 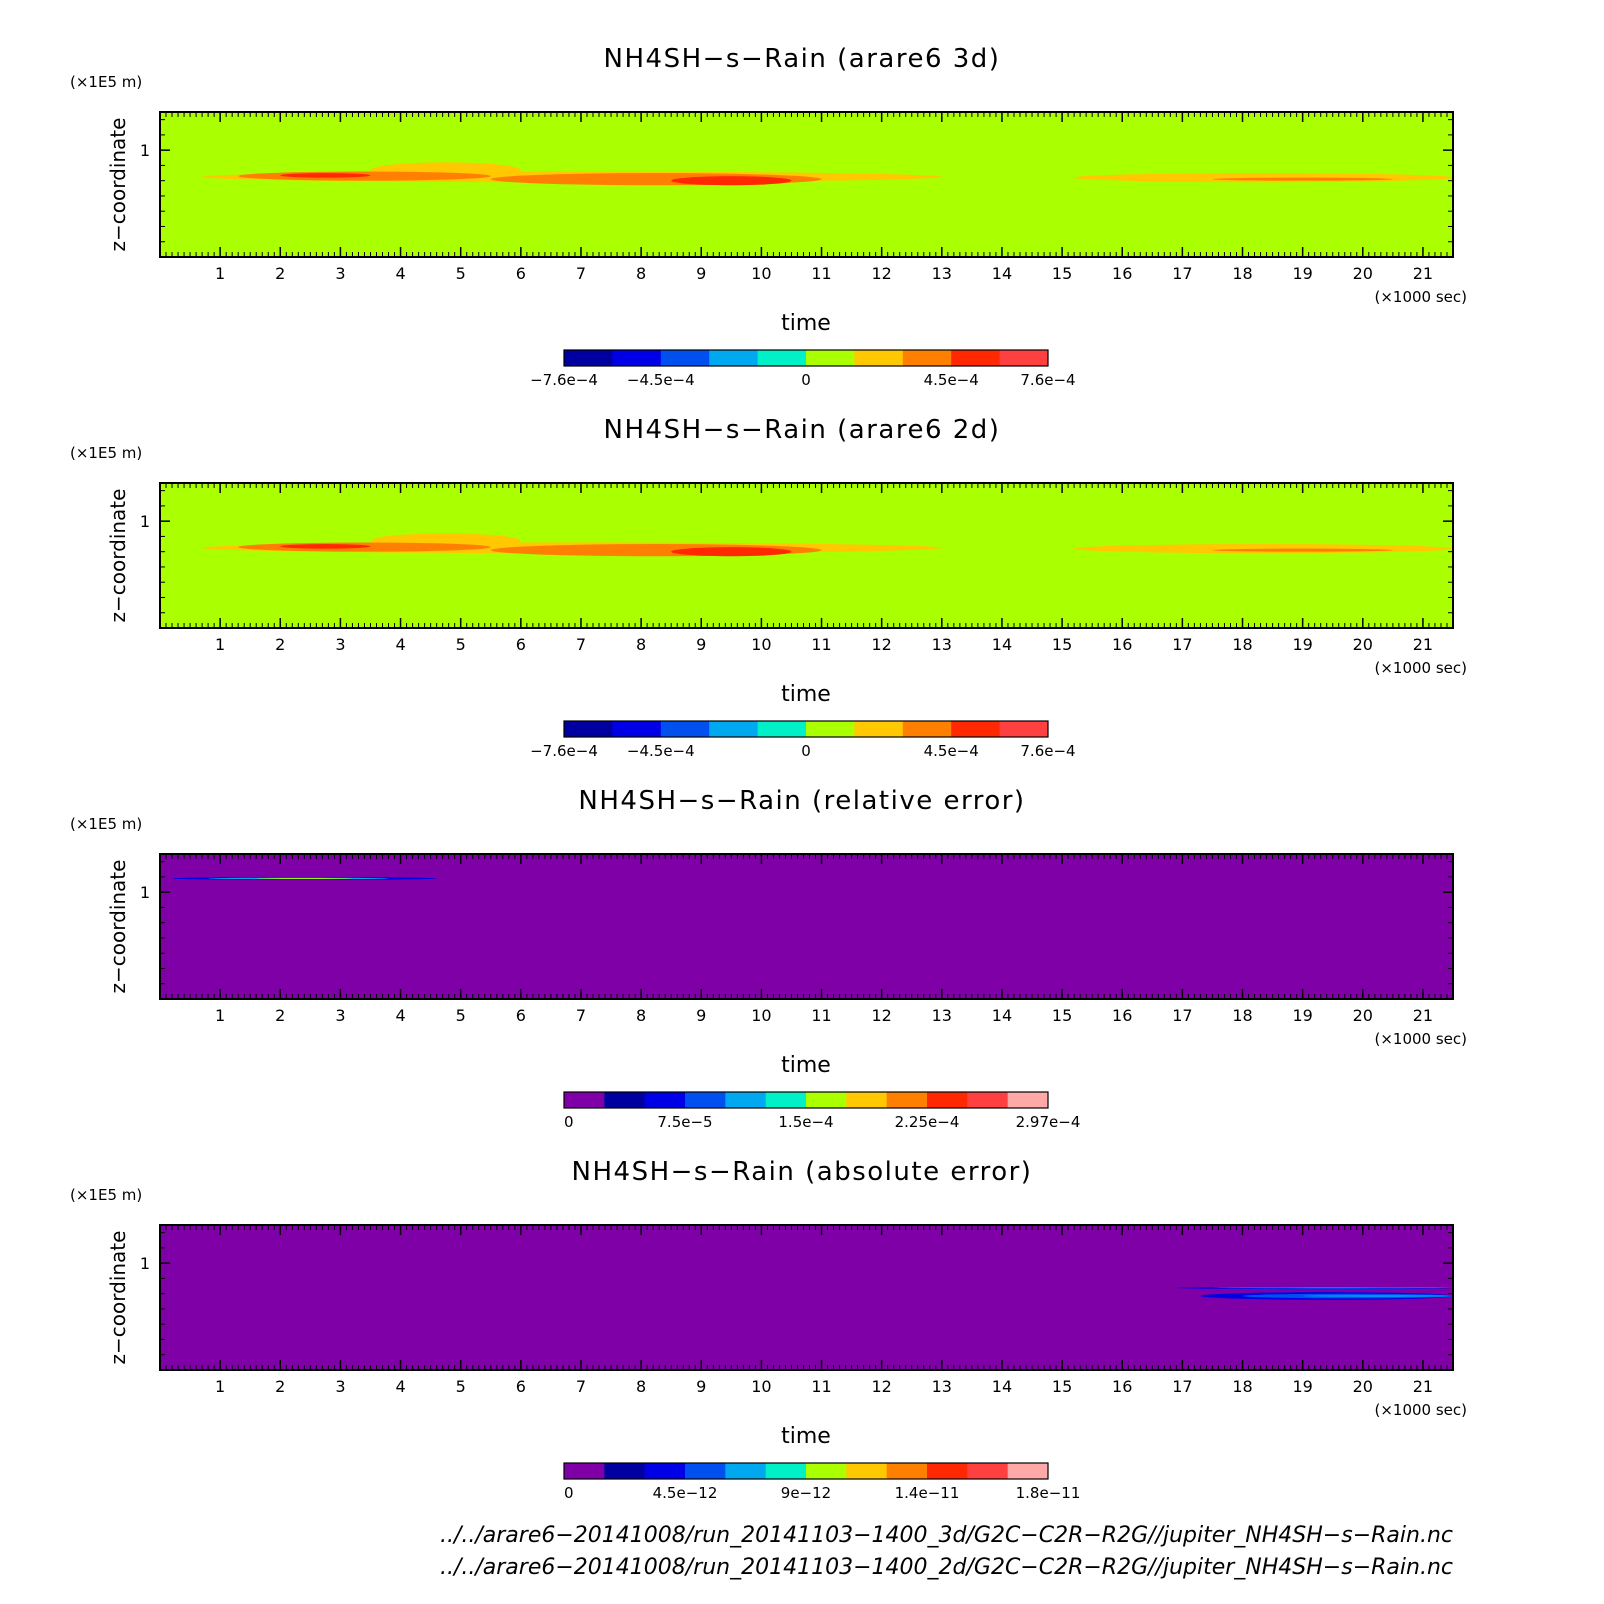 I want to click on colorbar-label: 9e−12, so click(x=806, y=1493).